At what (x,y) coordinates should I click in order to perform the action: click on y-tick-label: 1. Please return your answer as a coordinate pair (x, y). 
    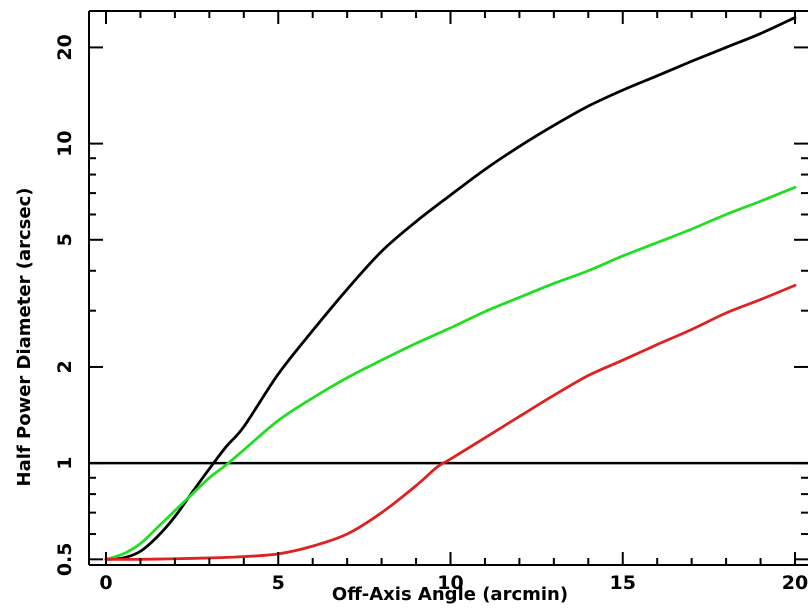
    Looking at the image, I should click on (65, 463).